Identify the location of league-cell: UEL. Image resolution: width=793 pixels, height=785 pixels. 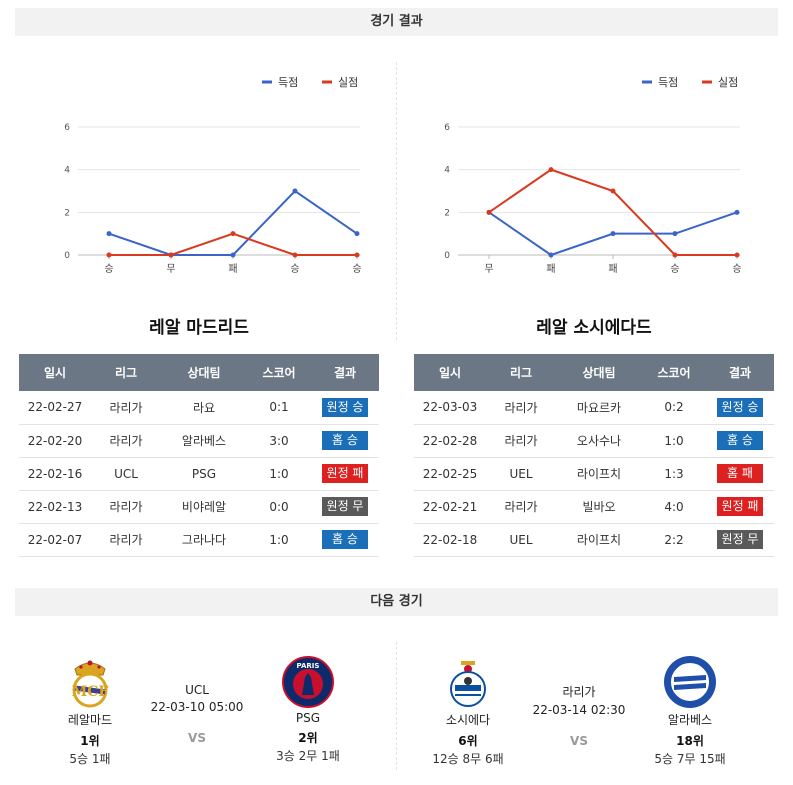
(521, 474).